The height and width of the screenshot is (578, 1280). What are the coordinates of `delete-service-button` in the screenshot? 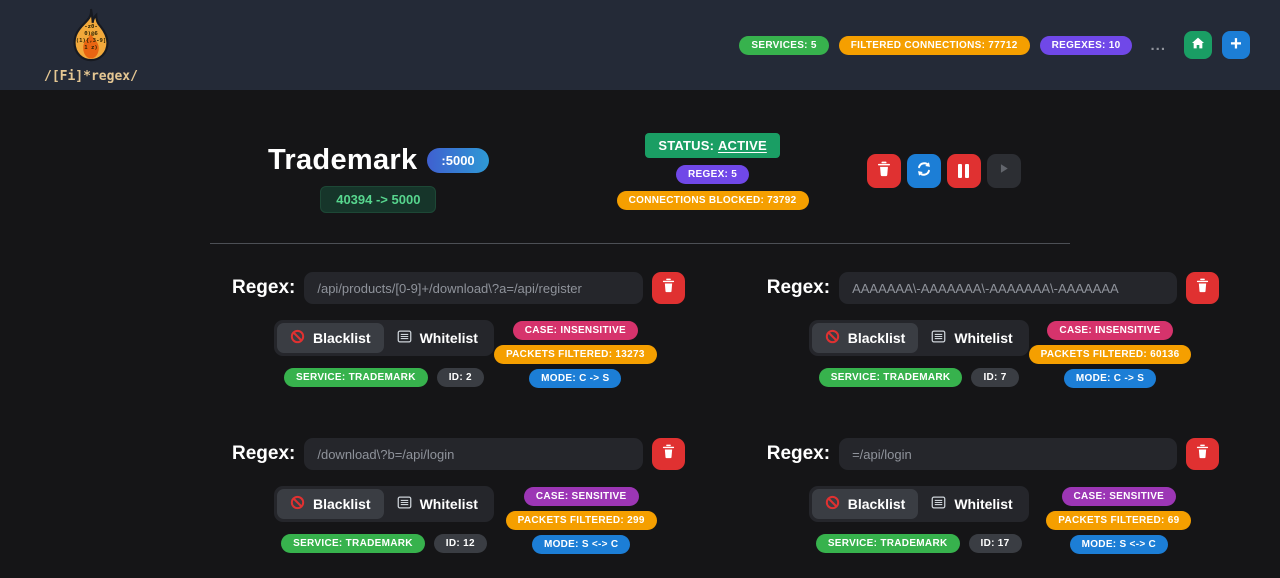 It's located at (883, 171).